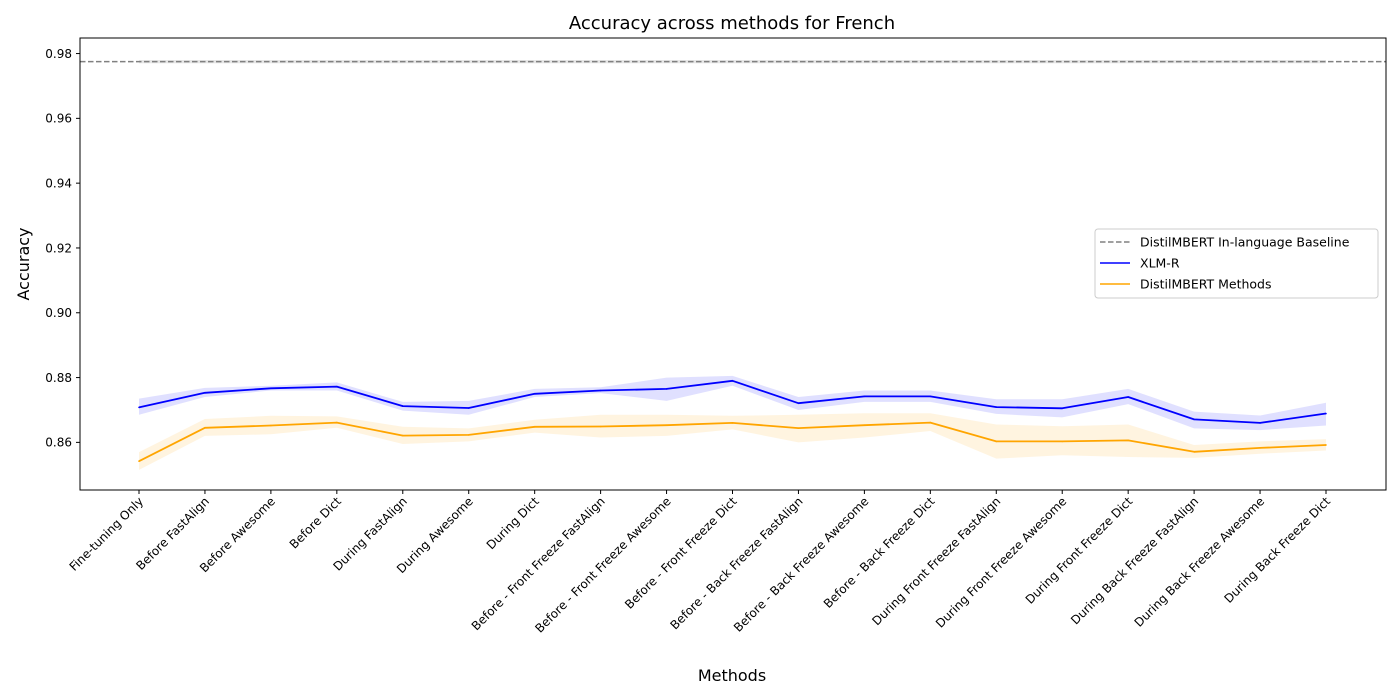 The width and height of the screenshot is (1400, 700). I want to click on x-tick-label: Before - Back Freeze Awesome, so click(801, 564).